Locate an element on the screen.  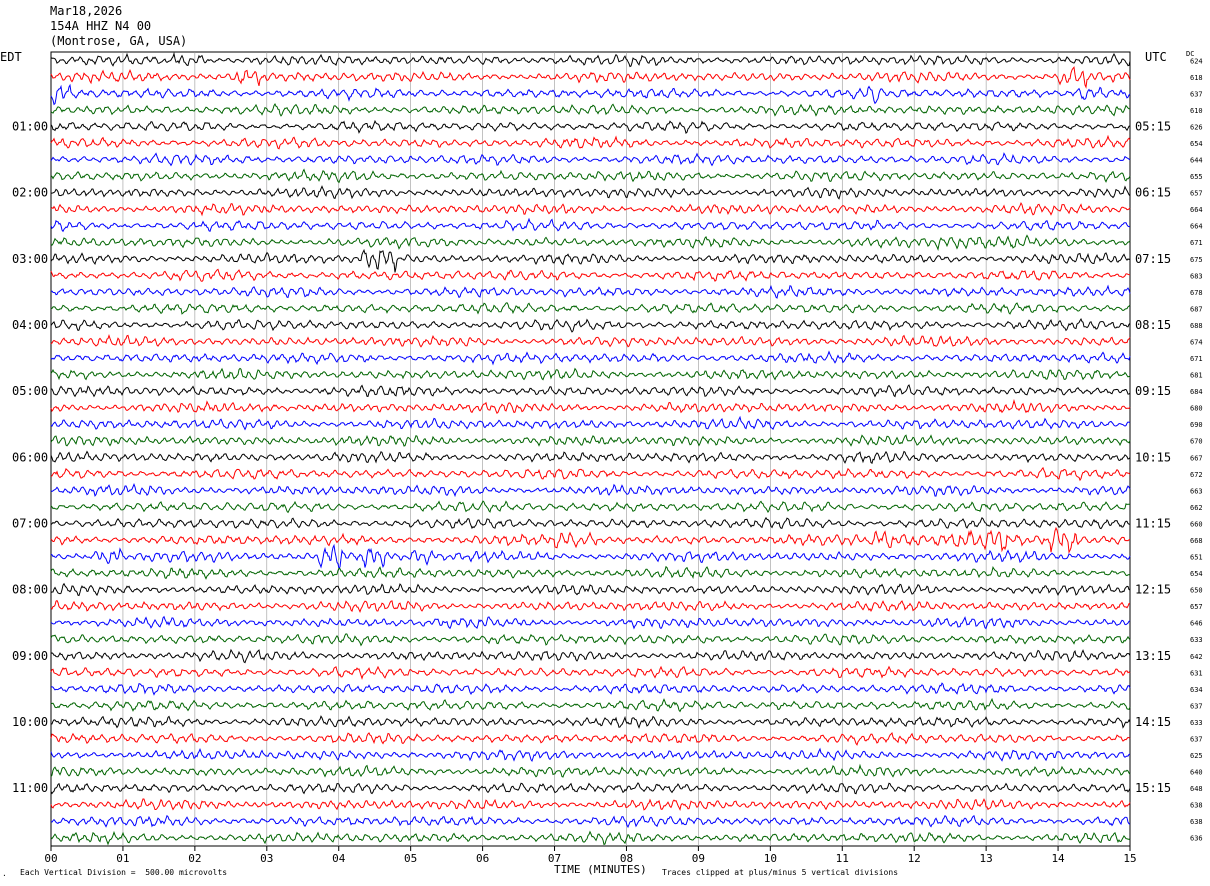
dc-offset-label: 663 is located at coordinates (1196, 491).